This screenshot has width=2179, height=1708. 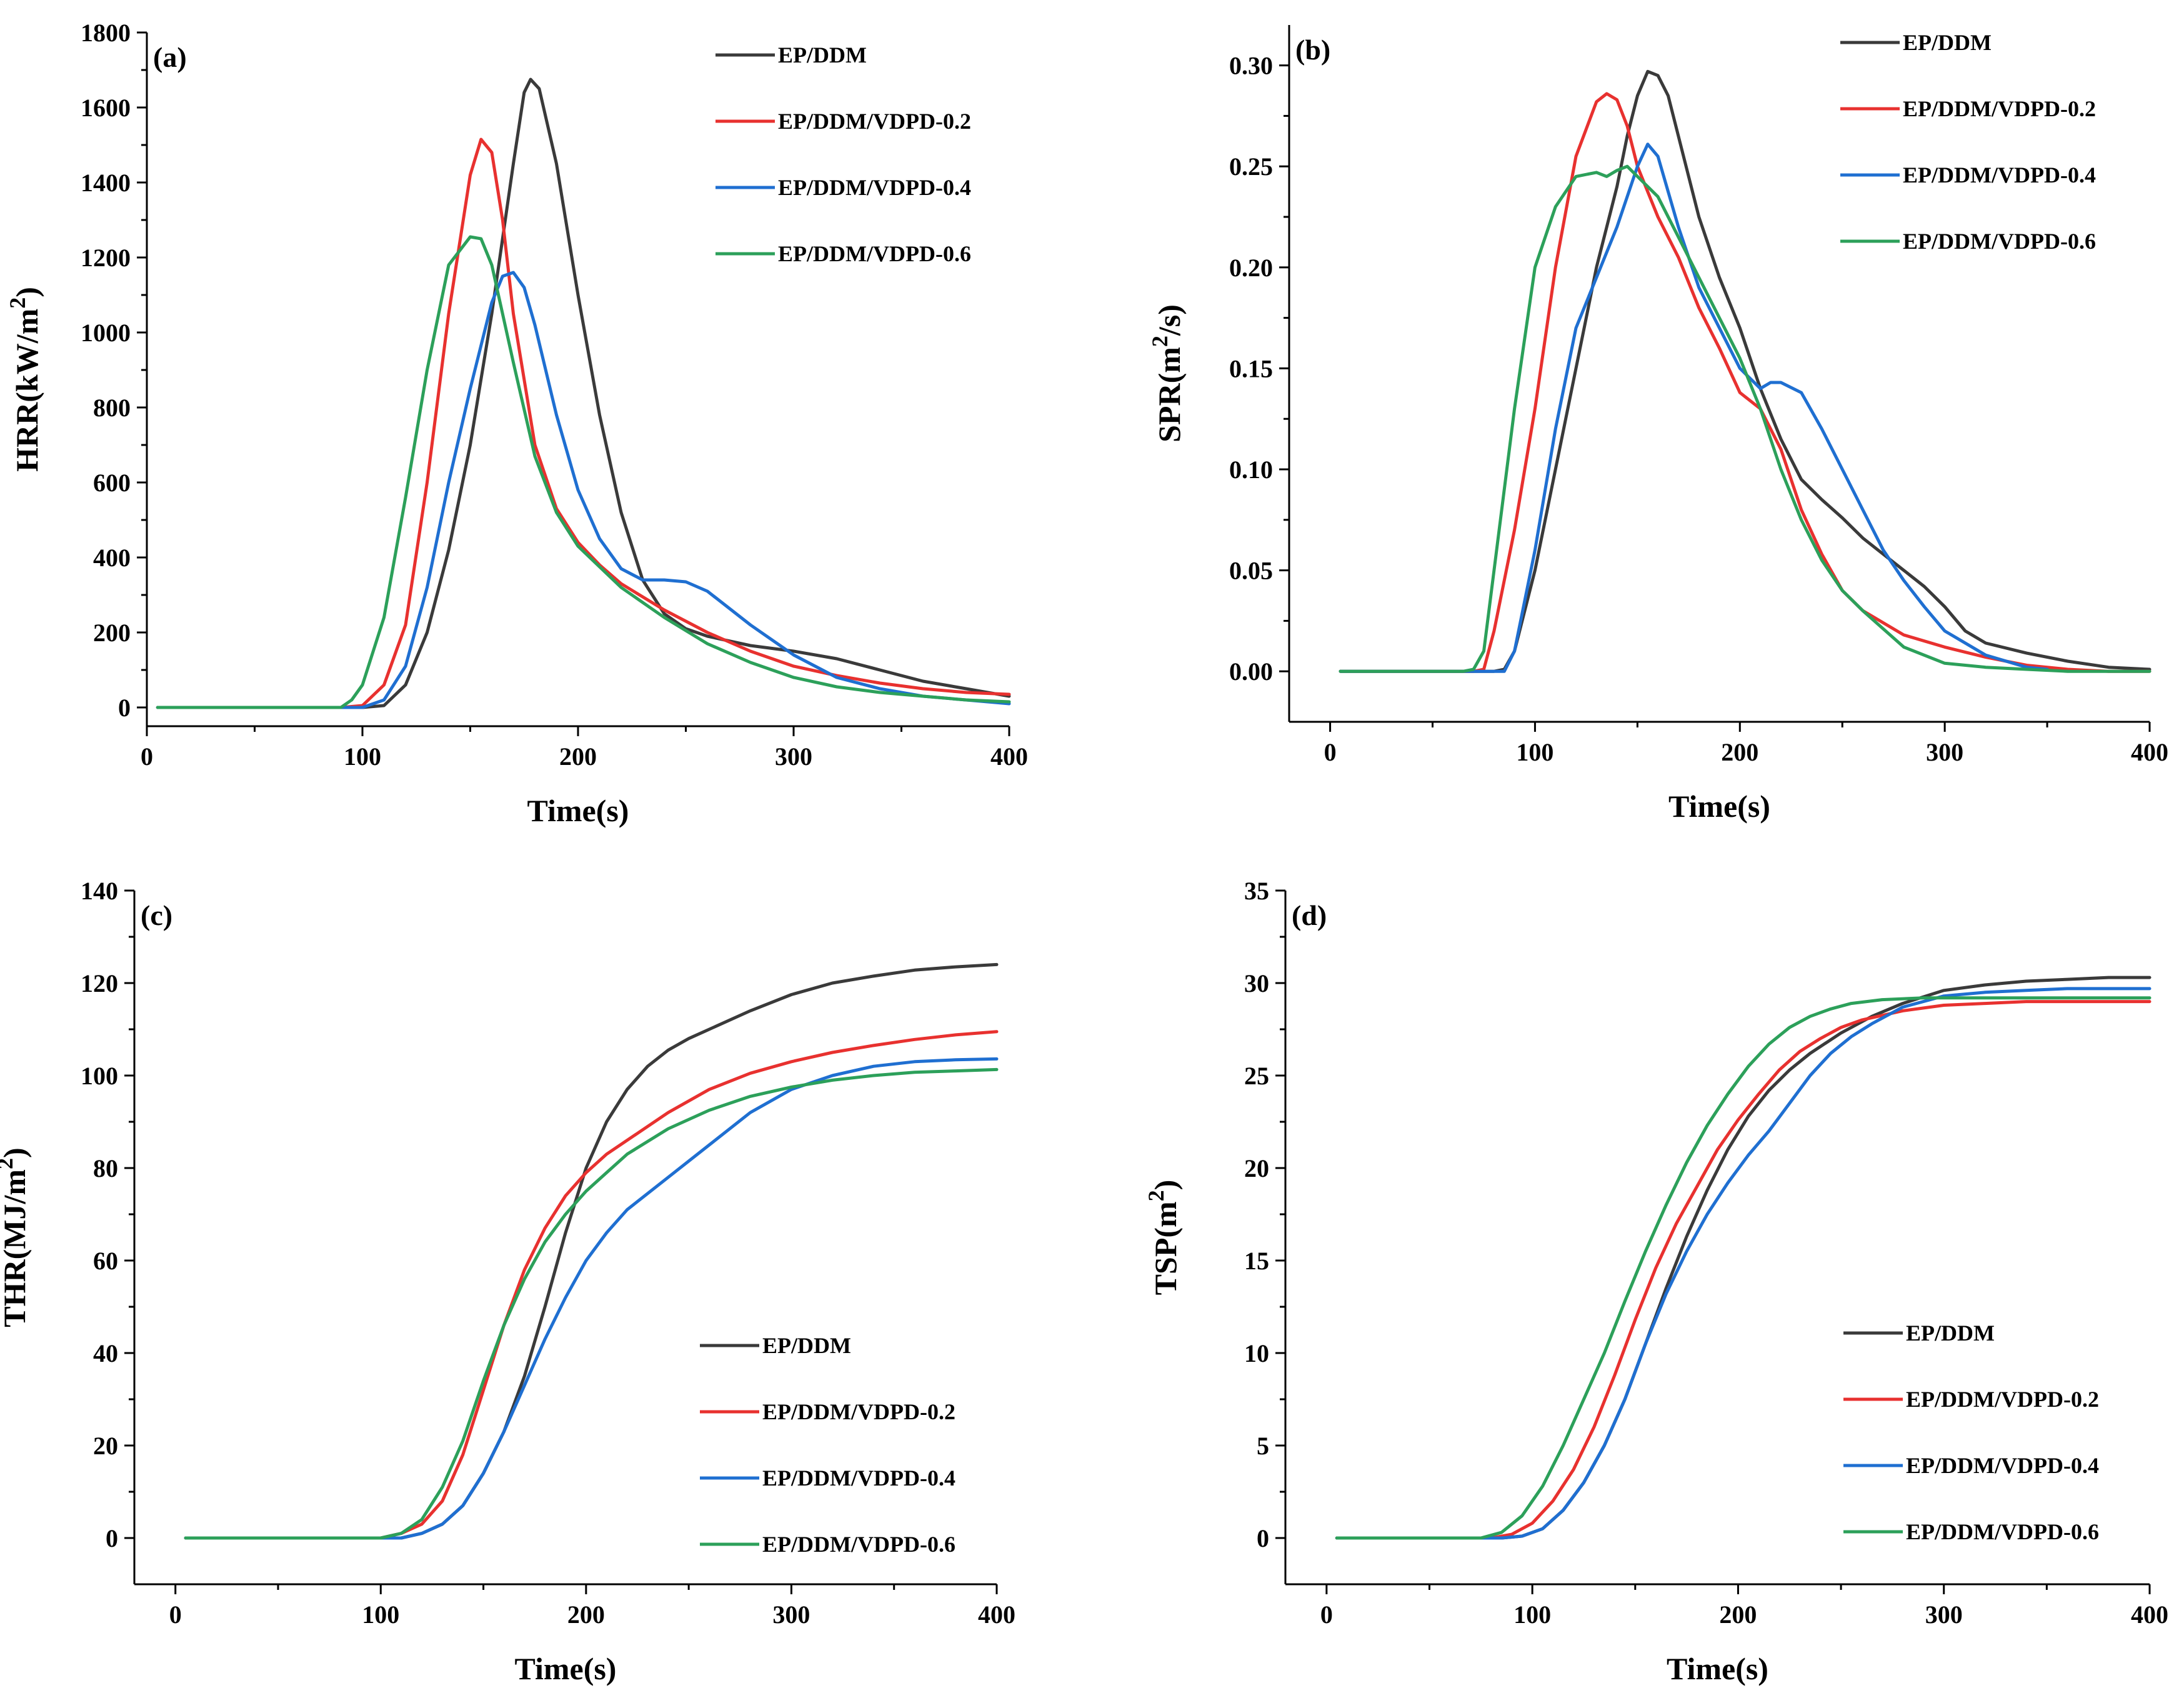 I want to click on panel-label: (d), so click(x=1309, y=915).